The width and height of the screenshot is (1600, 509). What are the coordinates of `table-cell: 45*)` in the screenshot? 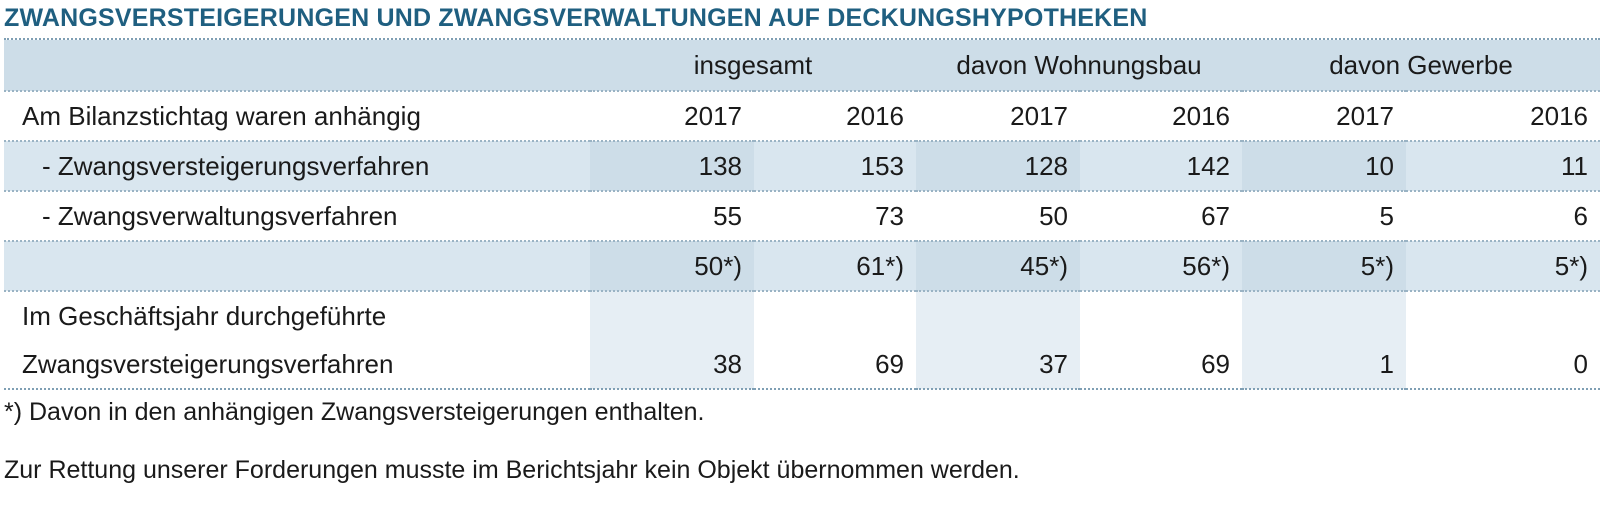 It's located at (998, 266).